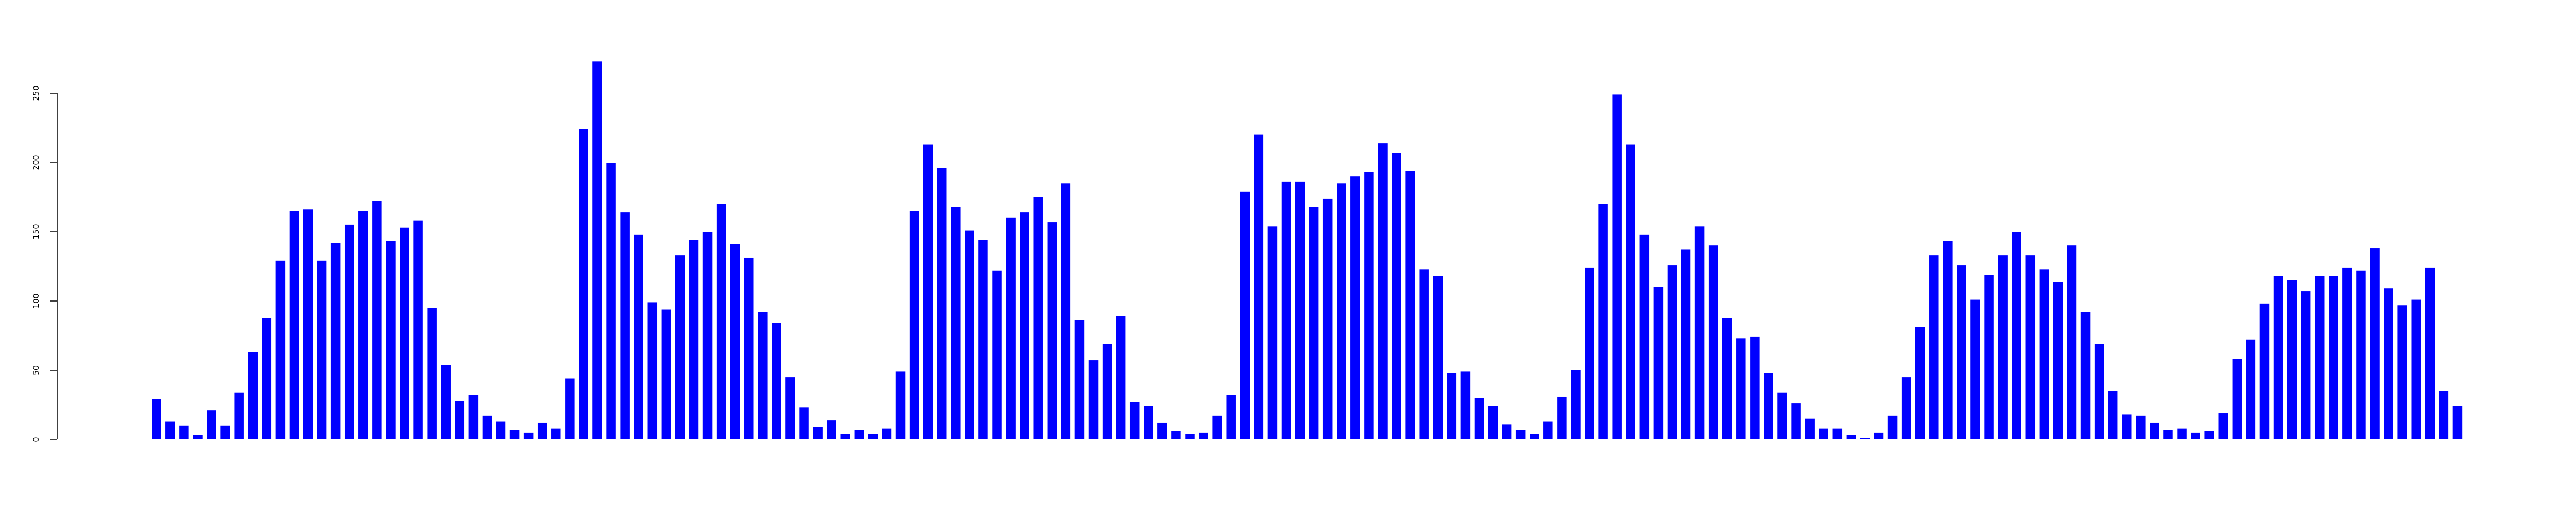  Describe the element at coordinates (36, 439) in the screenshot. I see `y-tick-label: 0` at that location.